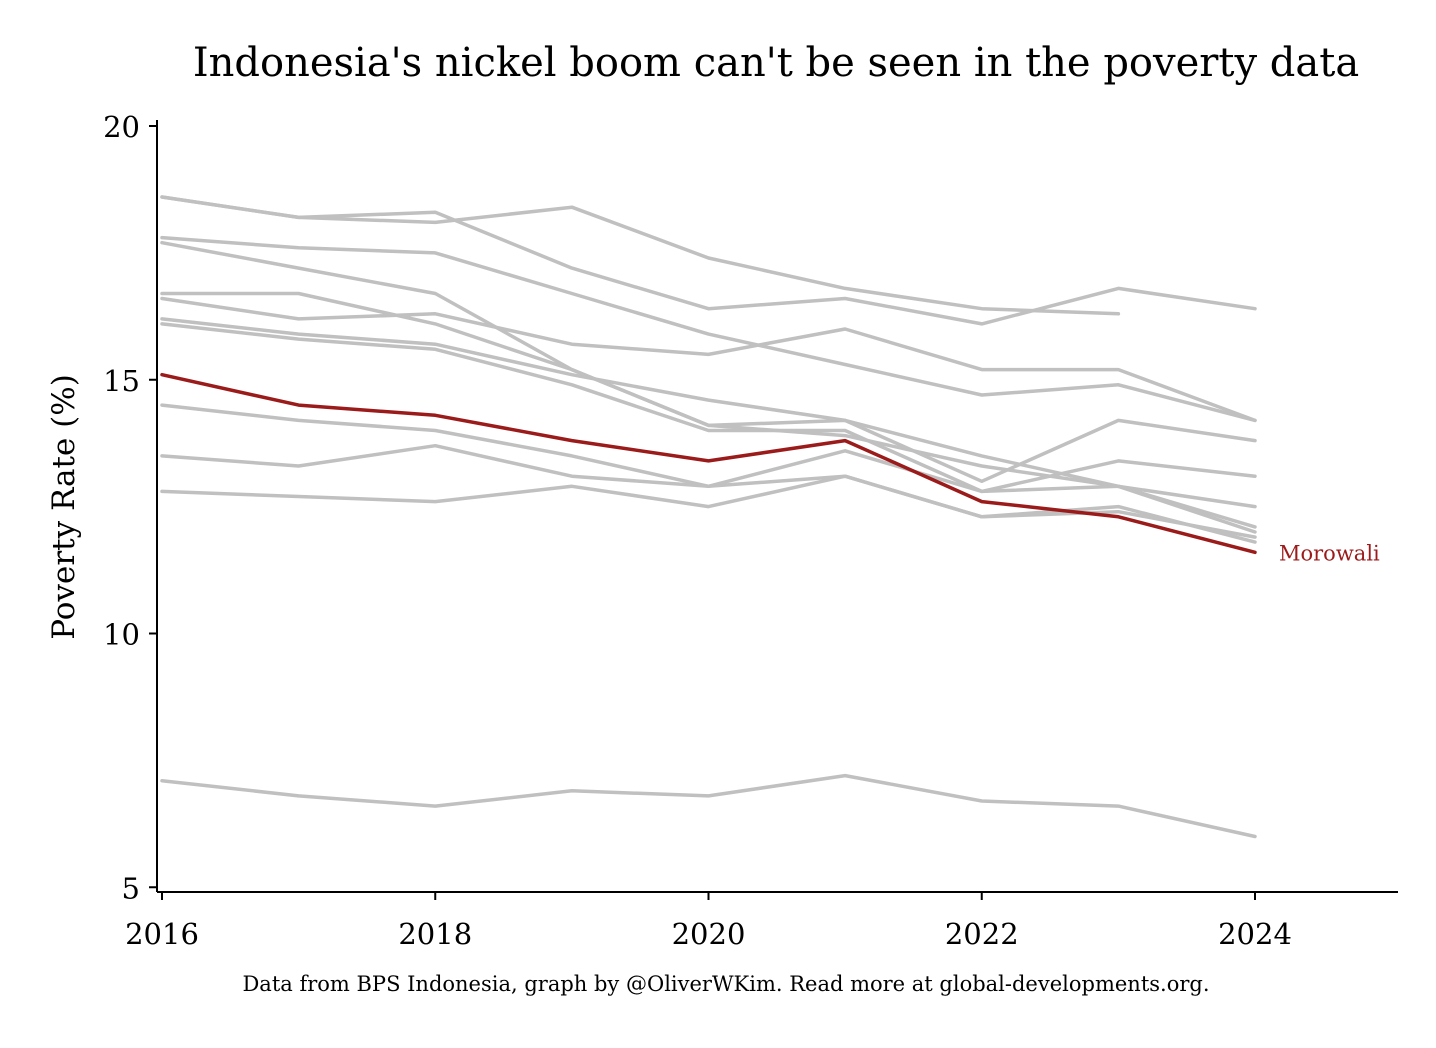 Image resolution: width=1436 pixels, height=1048 pixels. What do you see at coordinates (130, 507) in the screenshot?
I see `y-axis-ticks: 5 10 15 20` at bounding box center [130, 507].